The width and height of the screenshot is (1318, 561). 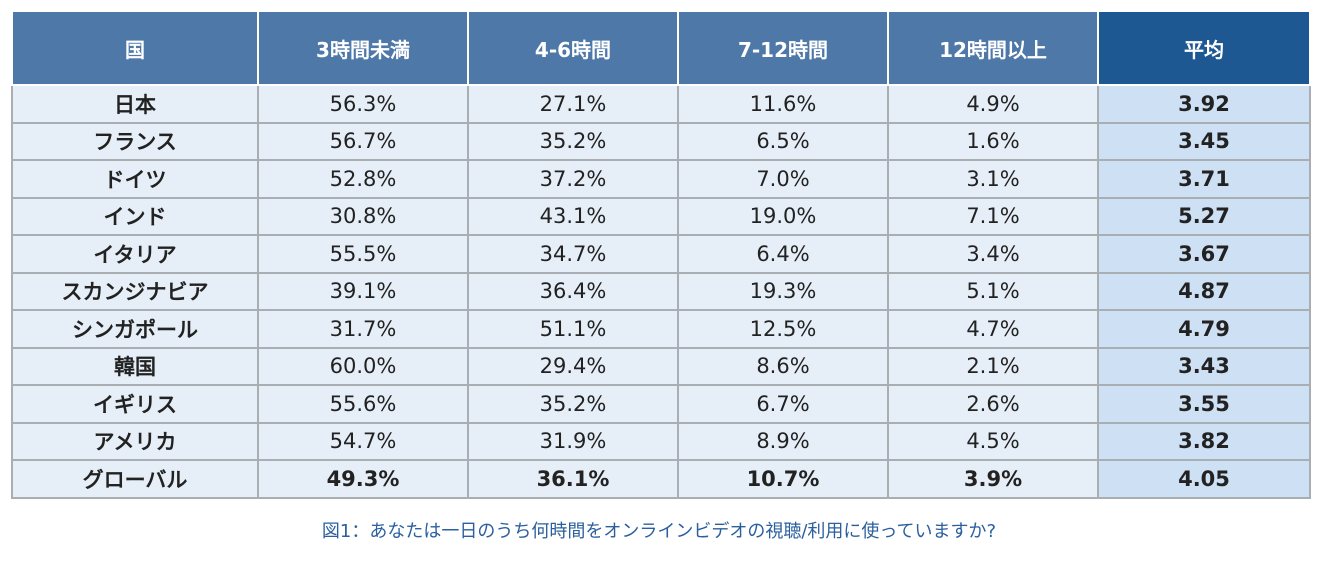 What do you see at coordinates (1204, 141) in the screenshot?
I see `average-cell: 3.45` at bounding box center [1204, 141].